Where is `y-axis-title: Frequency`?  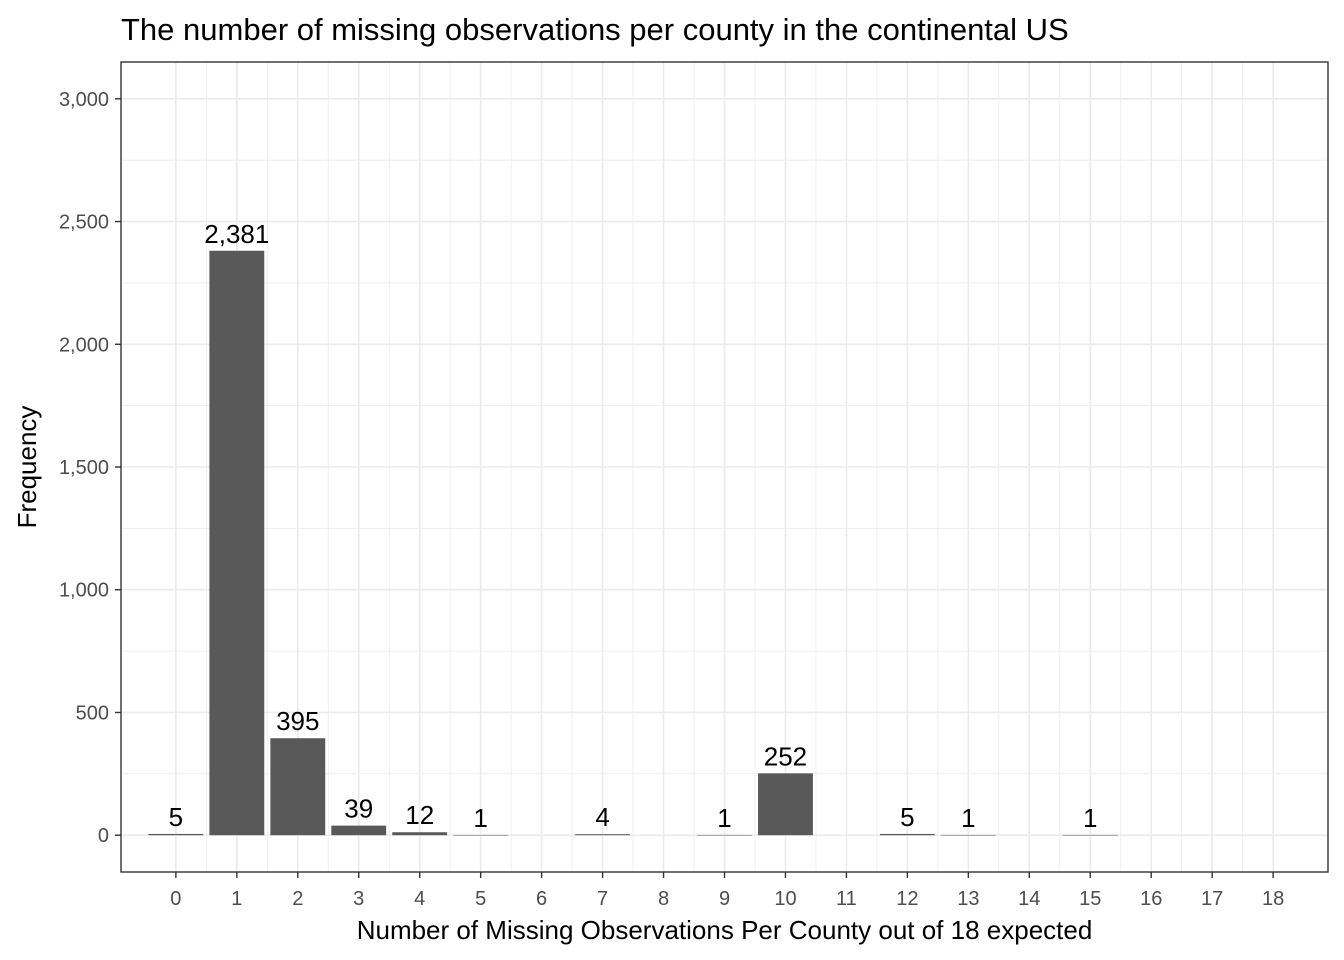 y-axis-title: Frequency is located at coordinates (27, 467).